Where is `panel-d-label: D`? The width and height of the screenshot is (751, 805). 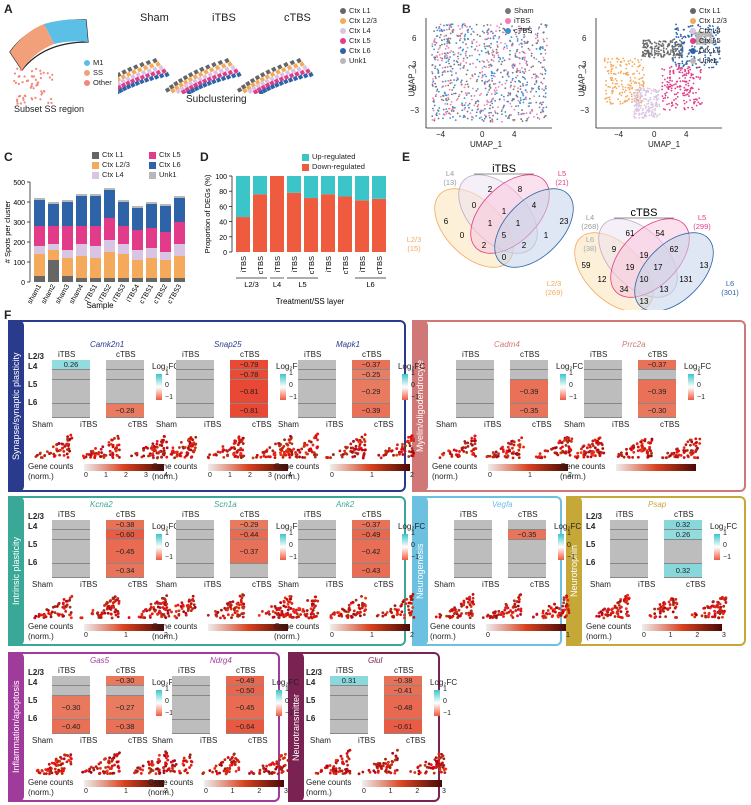 panel-d-label: D is located at coordinates (204, 157).